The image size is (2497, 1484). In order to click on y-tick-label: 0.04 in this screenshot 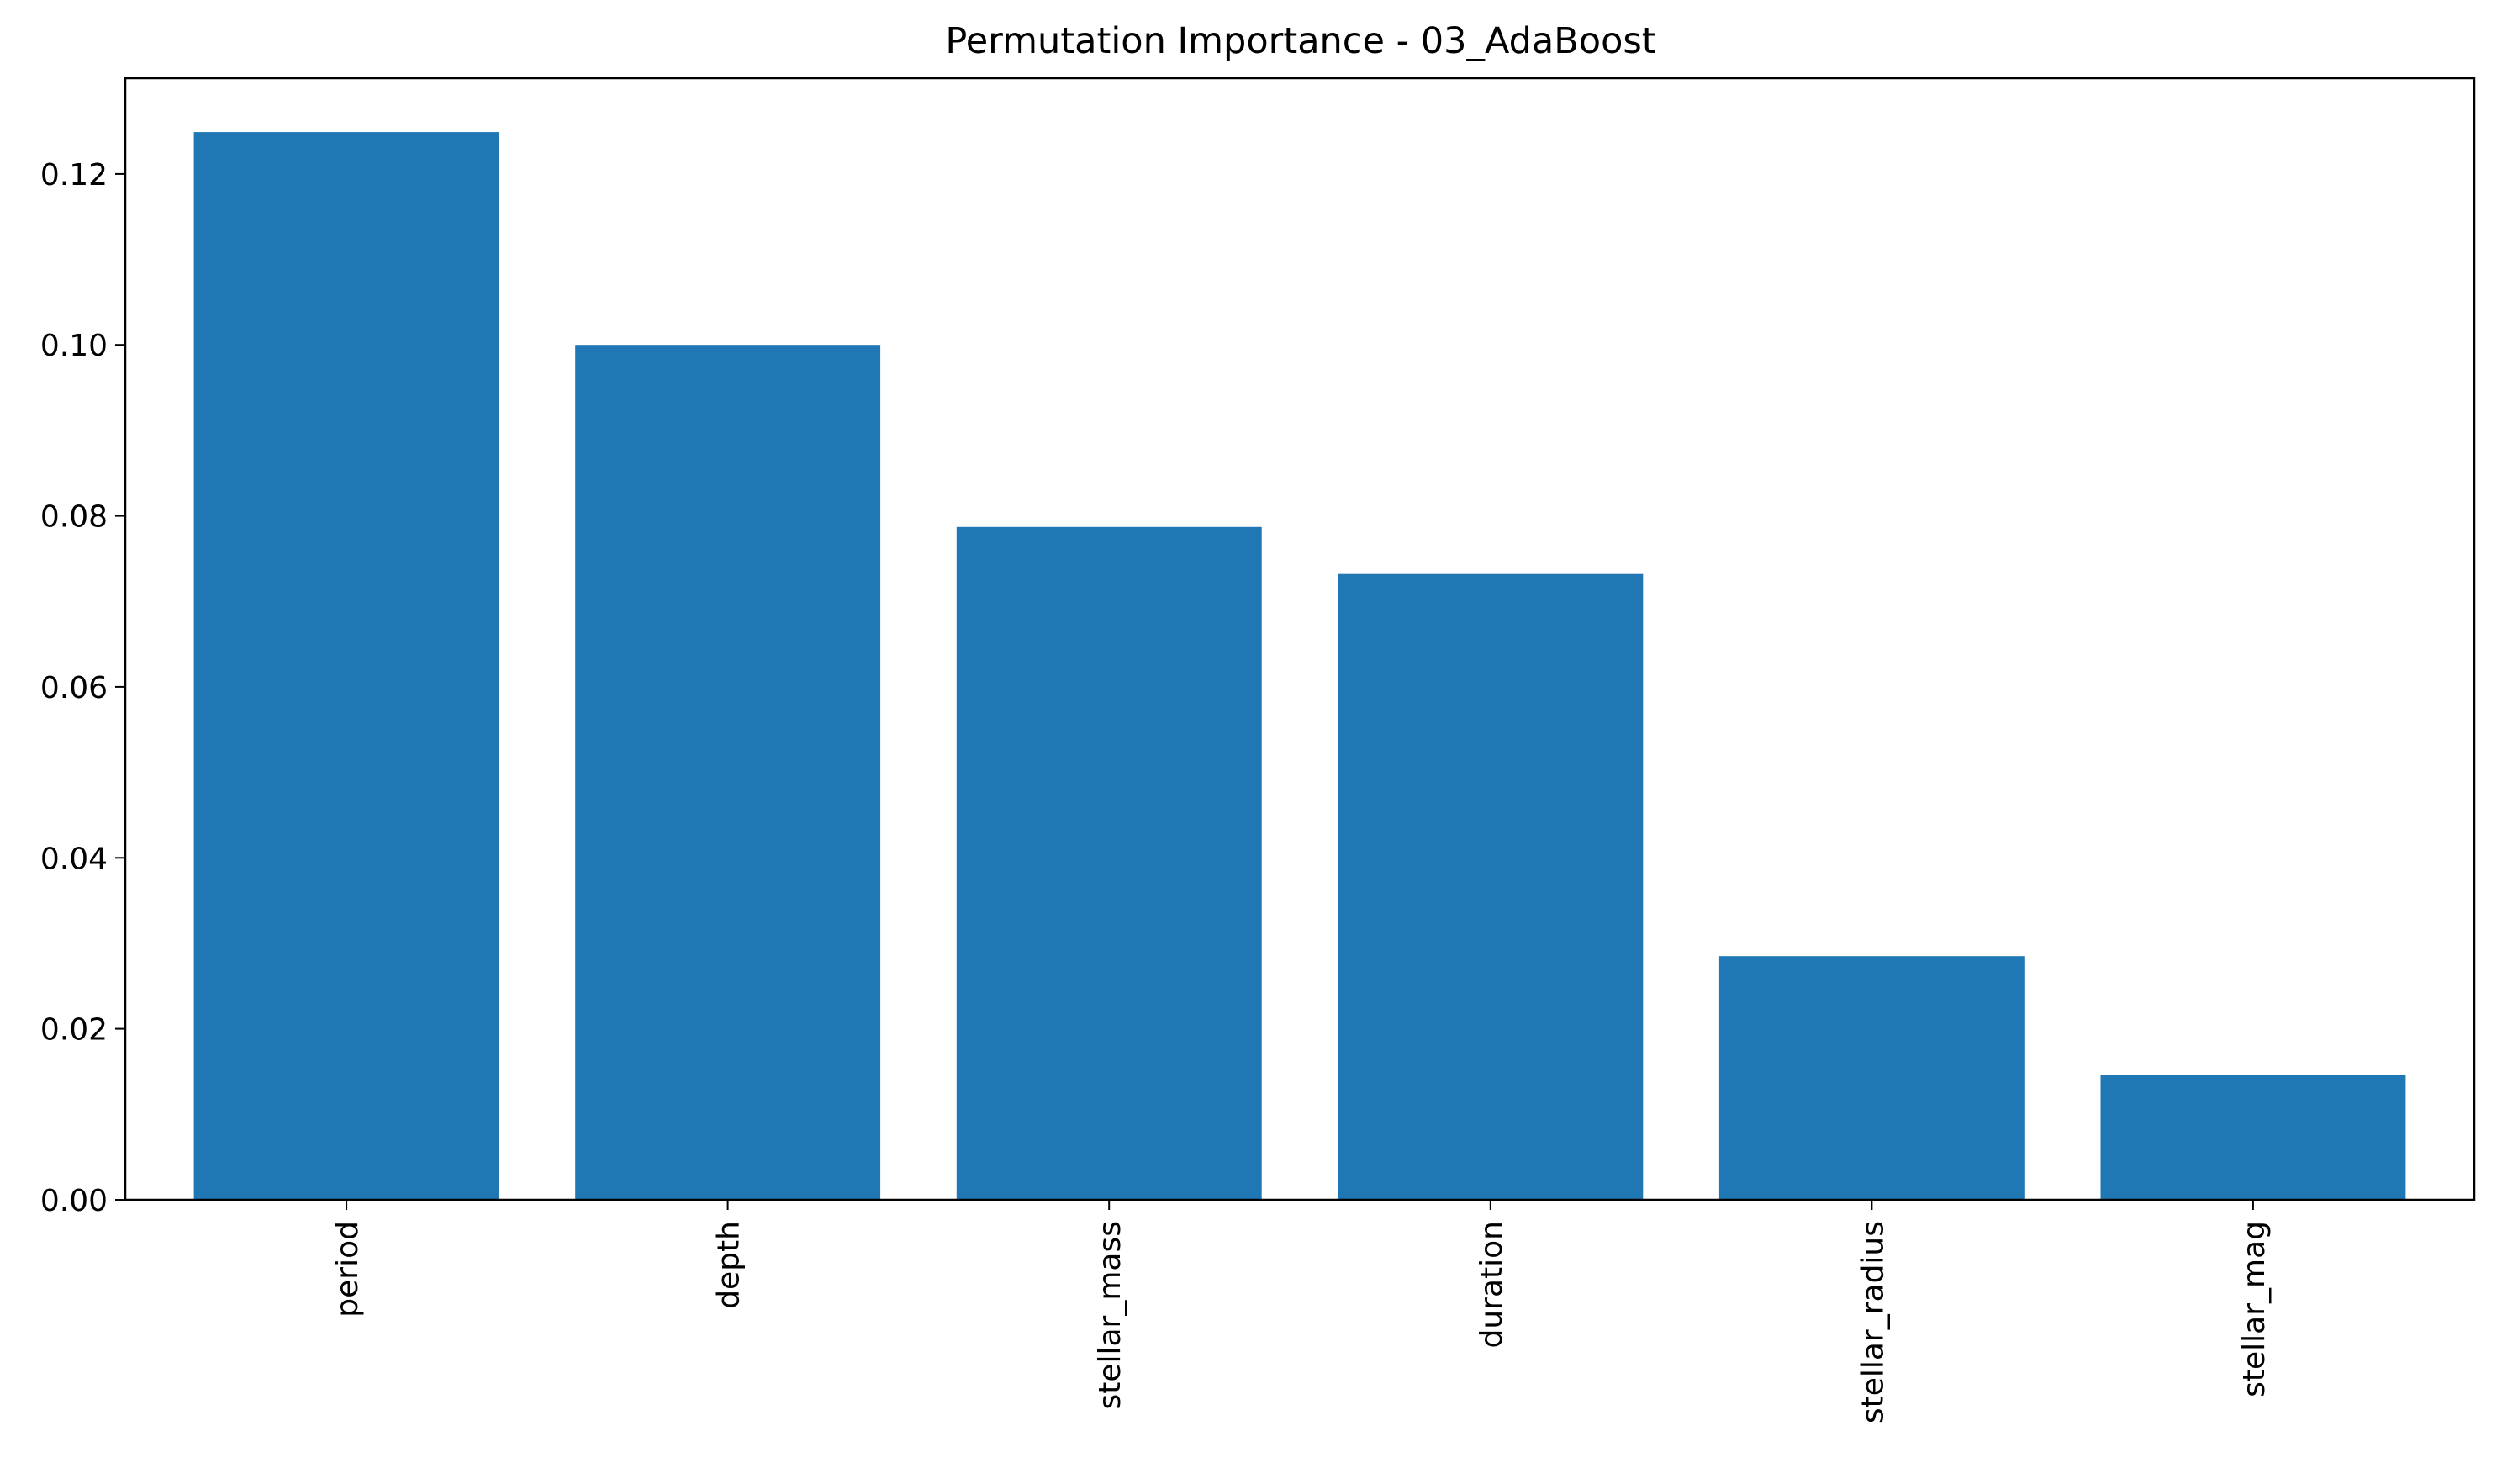, I will do `click(74, 859)`.